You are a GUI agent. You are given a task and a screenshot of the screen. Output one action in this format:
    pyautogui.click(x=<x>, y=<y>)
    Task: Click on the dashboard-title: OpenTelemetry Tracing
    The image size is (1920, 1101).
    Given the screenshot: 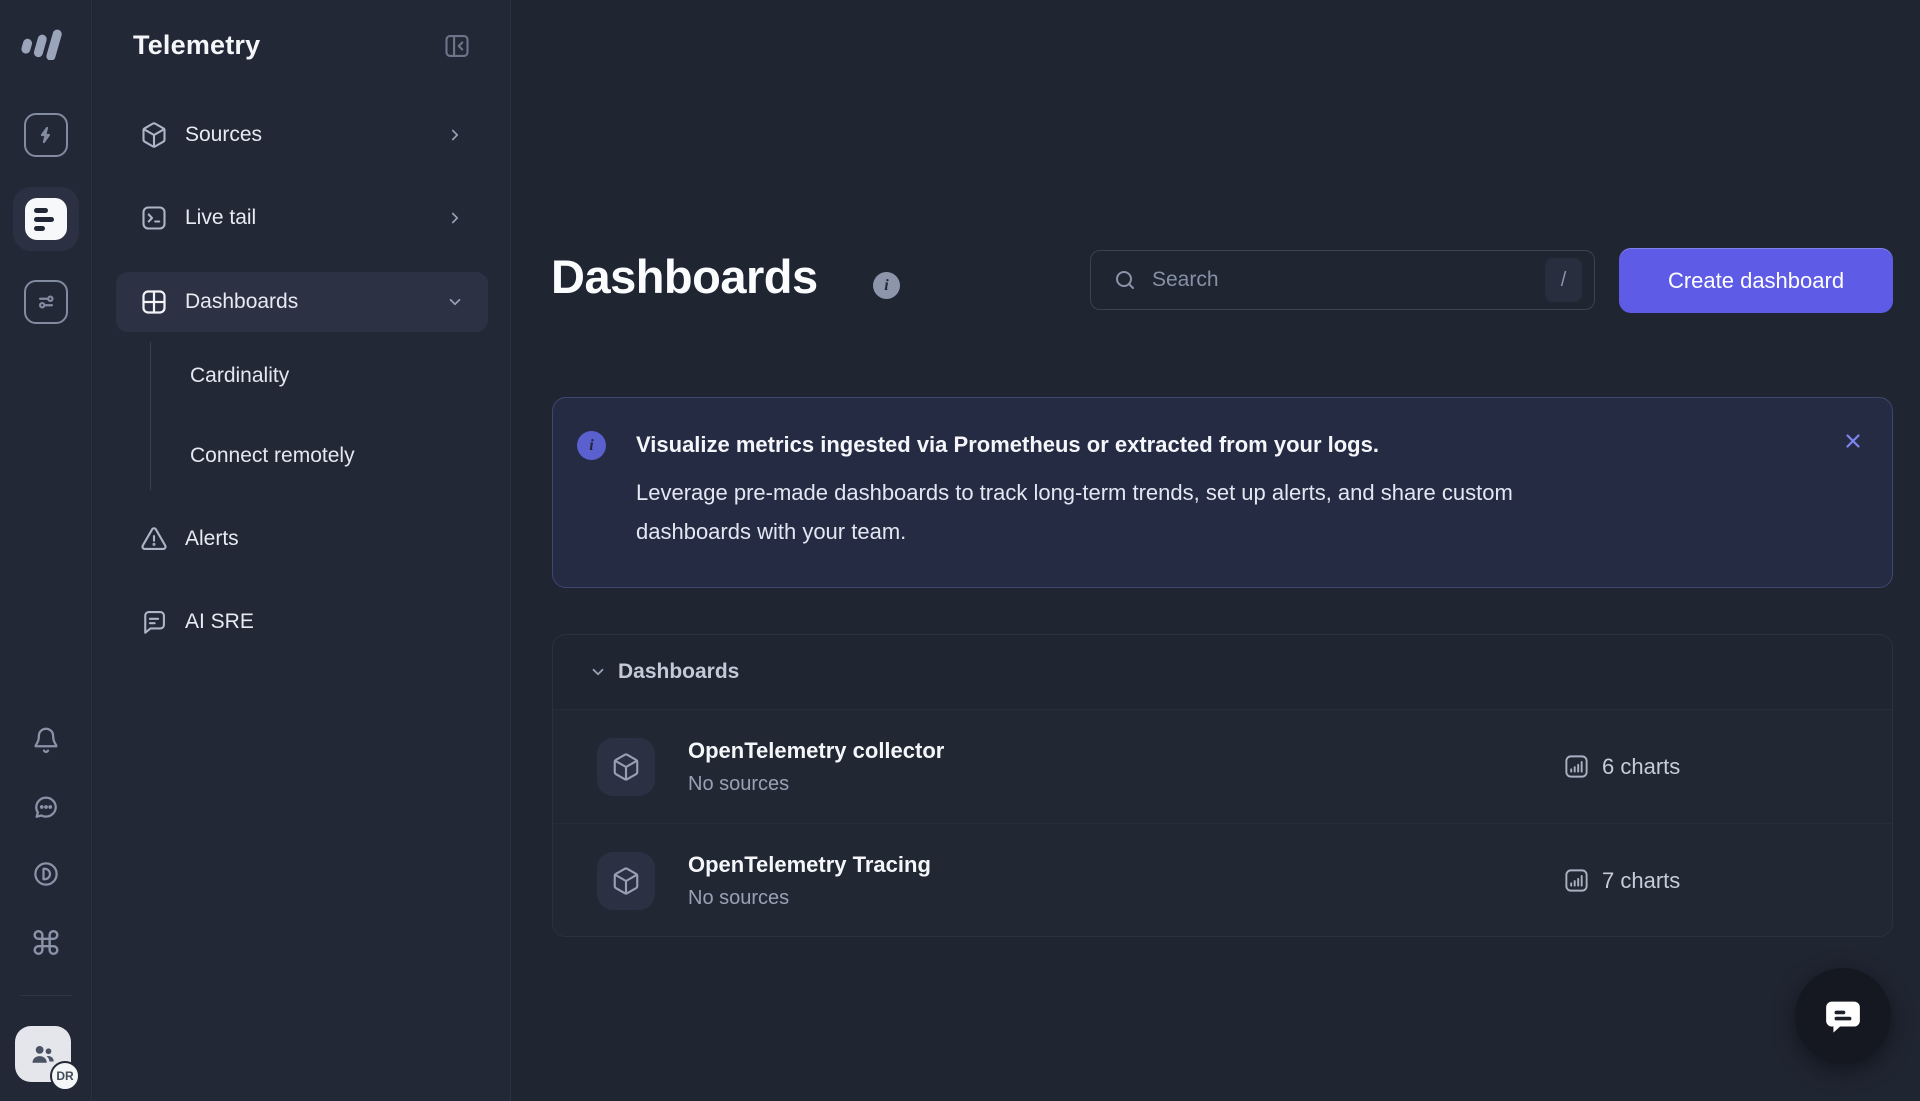 What is the action you would take?
    pyautogui.click(x=809, y=864)
    